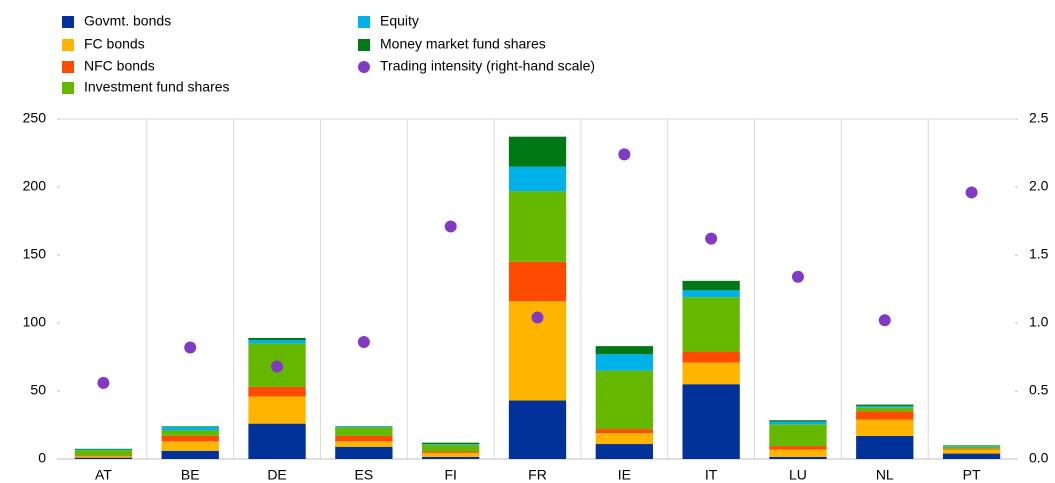 This screenshot has height=483, width=1055. What do you see at coordinates (487, 66) in the screenshot?
I see `legend-label: Trading intensity (right-hand scale)` at bounding box center [487, 66].